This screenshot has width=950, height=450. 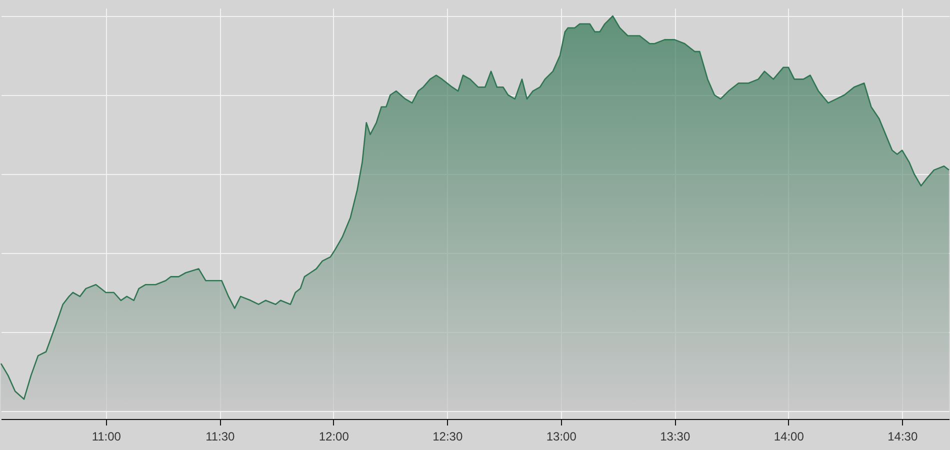 I want to click on x-tick-label: 11:00, so click(x=107, y=437).